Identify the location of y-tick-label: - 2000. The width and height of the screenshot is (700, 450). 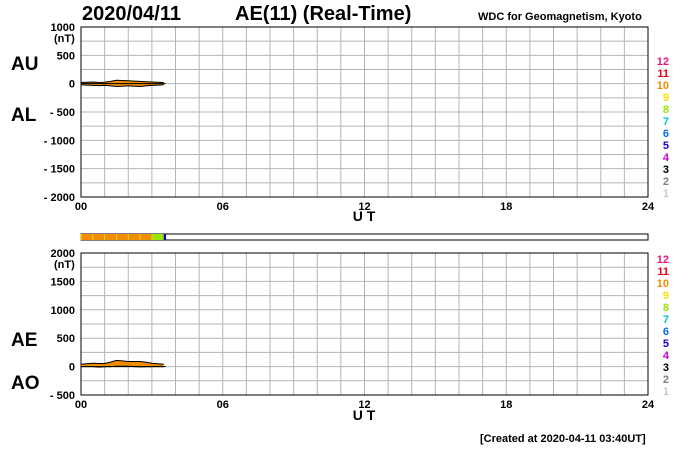
(59, 198).